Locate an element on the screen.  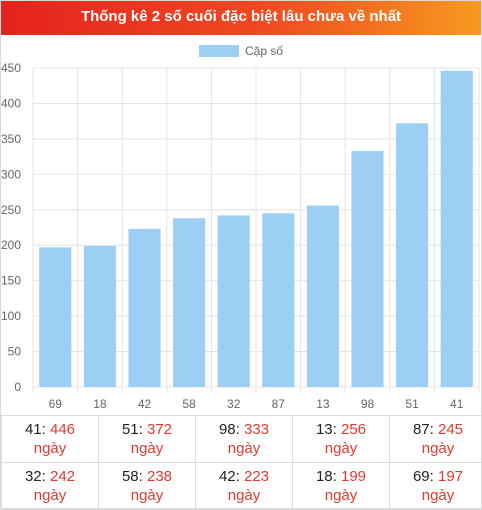
legend-label: Cặp số is located at coordinates (264, 51).